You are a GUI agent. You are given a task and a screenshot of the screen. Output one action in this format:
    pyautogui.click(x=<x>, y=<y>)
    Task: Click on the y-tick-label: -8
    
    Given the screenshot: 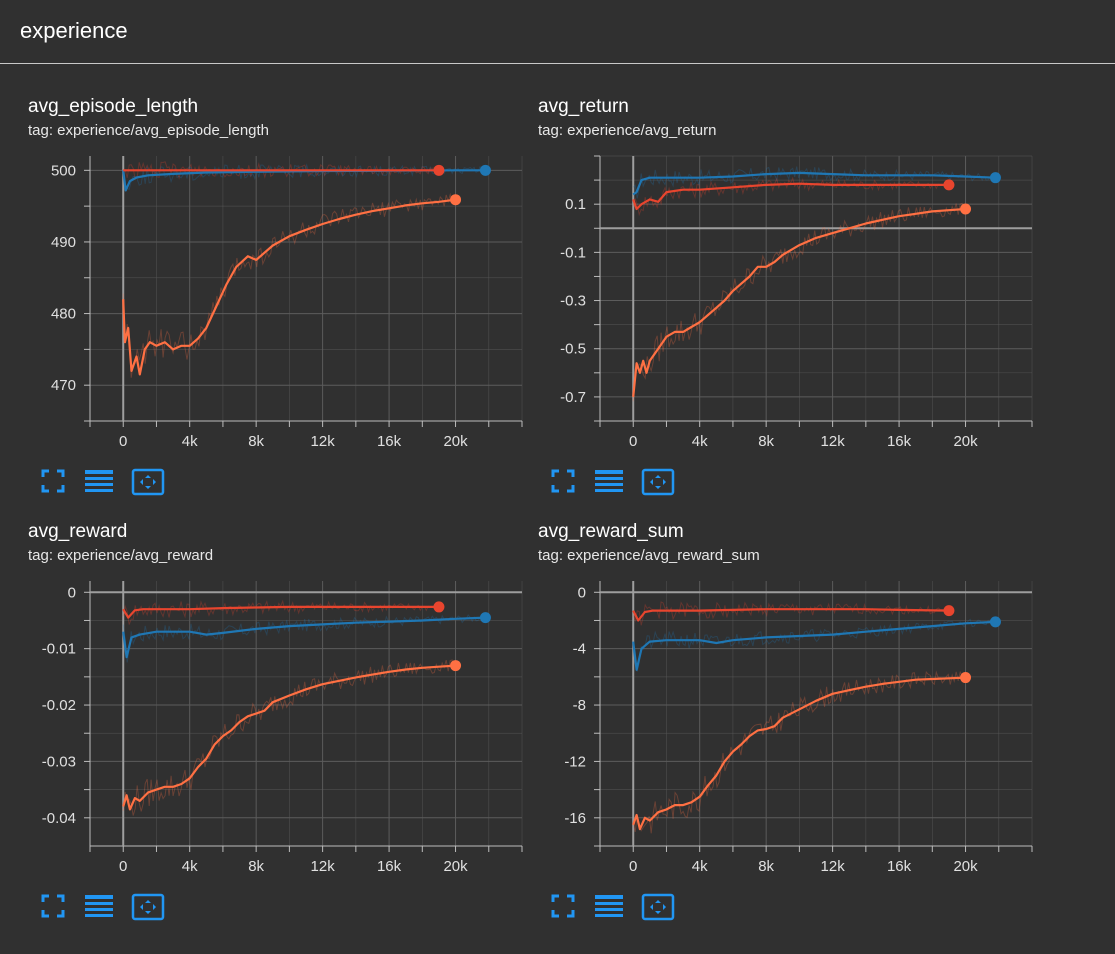 What is the action you would take?
    pyautogui.click(x=579, y=705)
    